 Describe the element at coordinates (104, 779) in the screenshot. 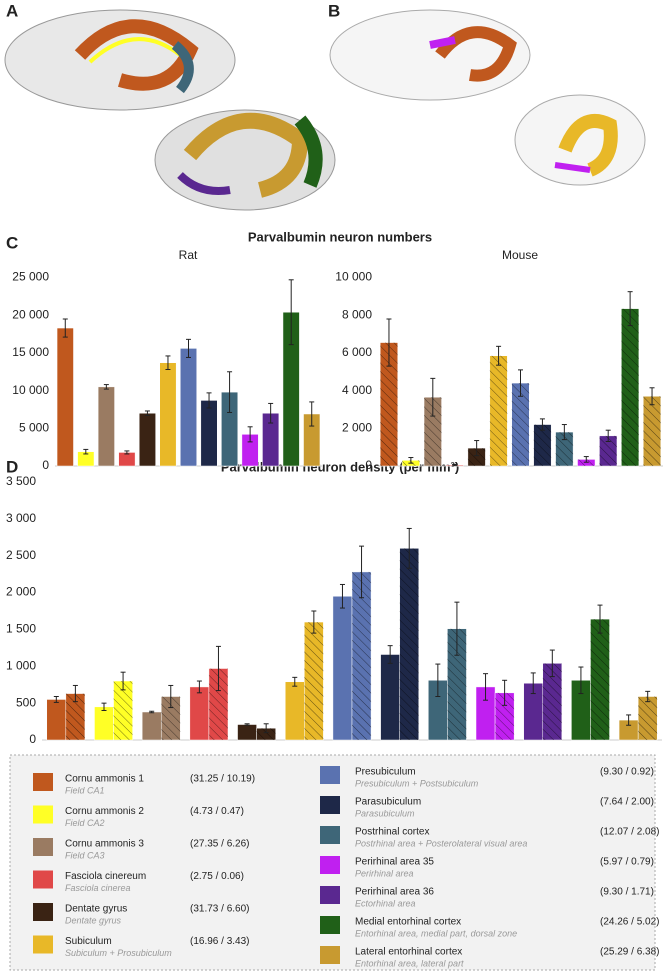

I see `legend-name: Cornu ammonis 1` at that location.